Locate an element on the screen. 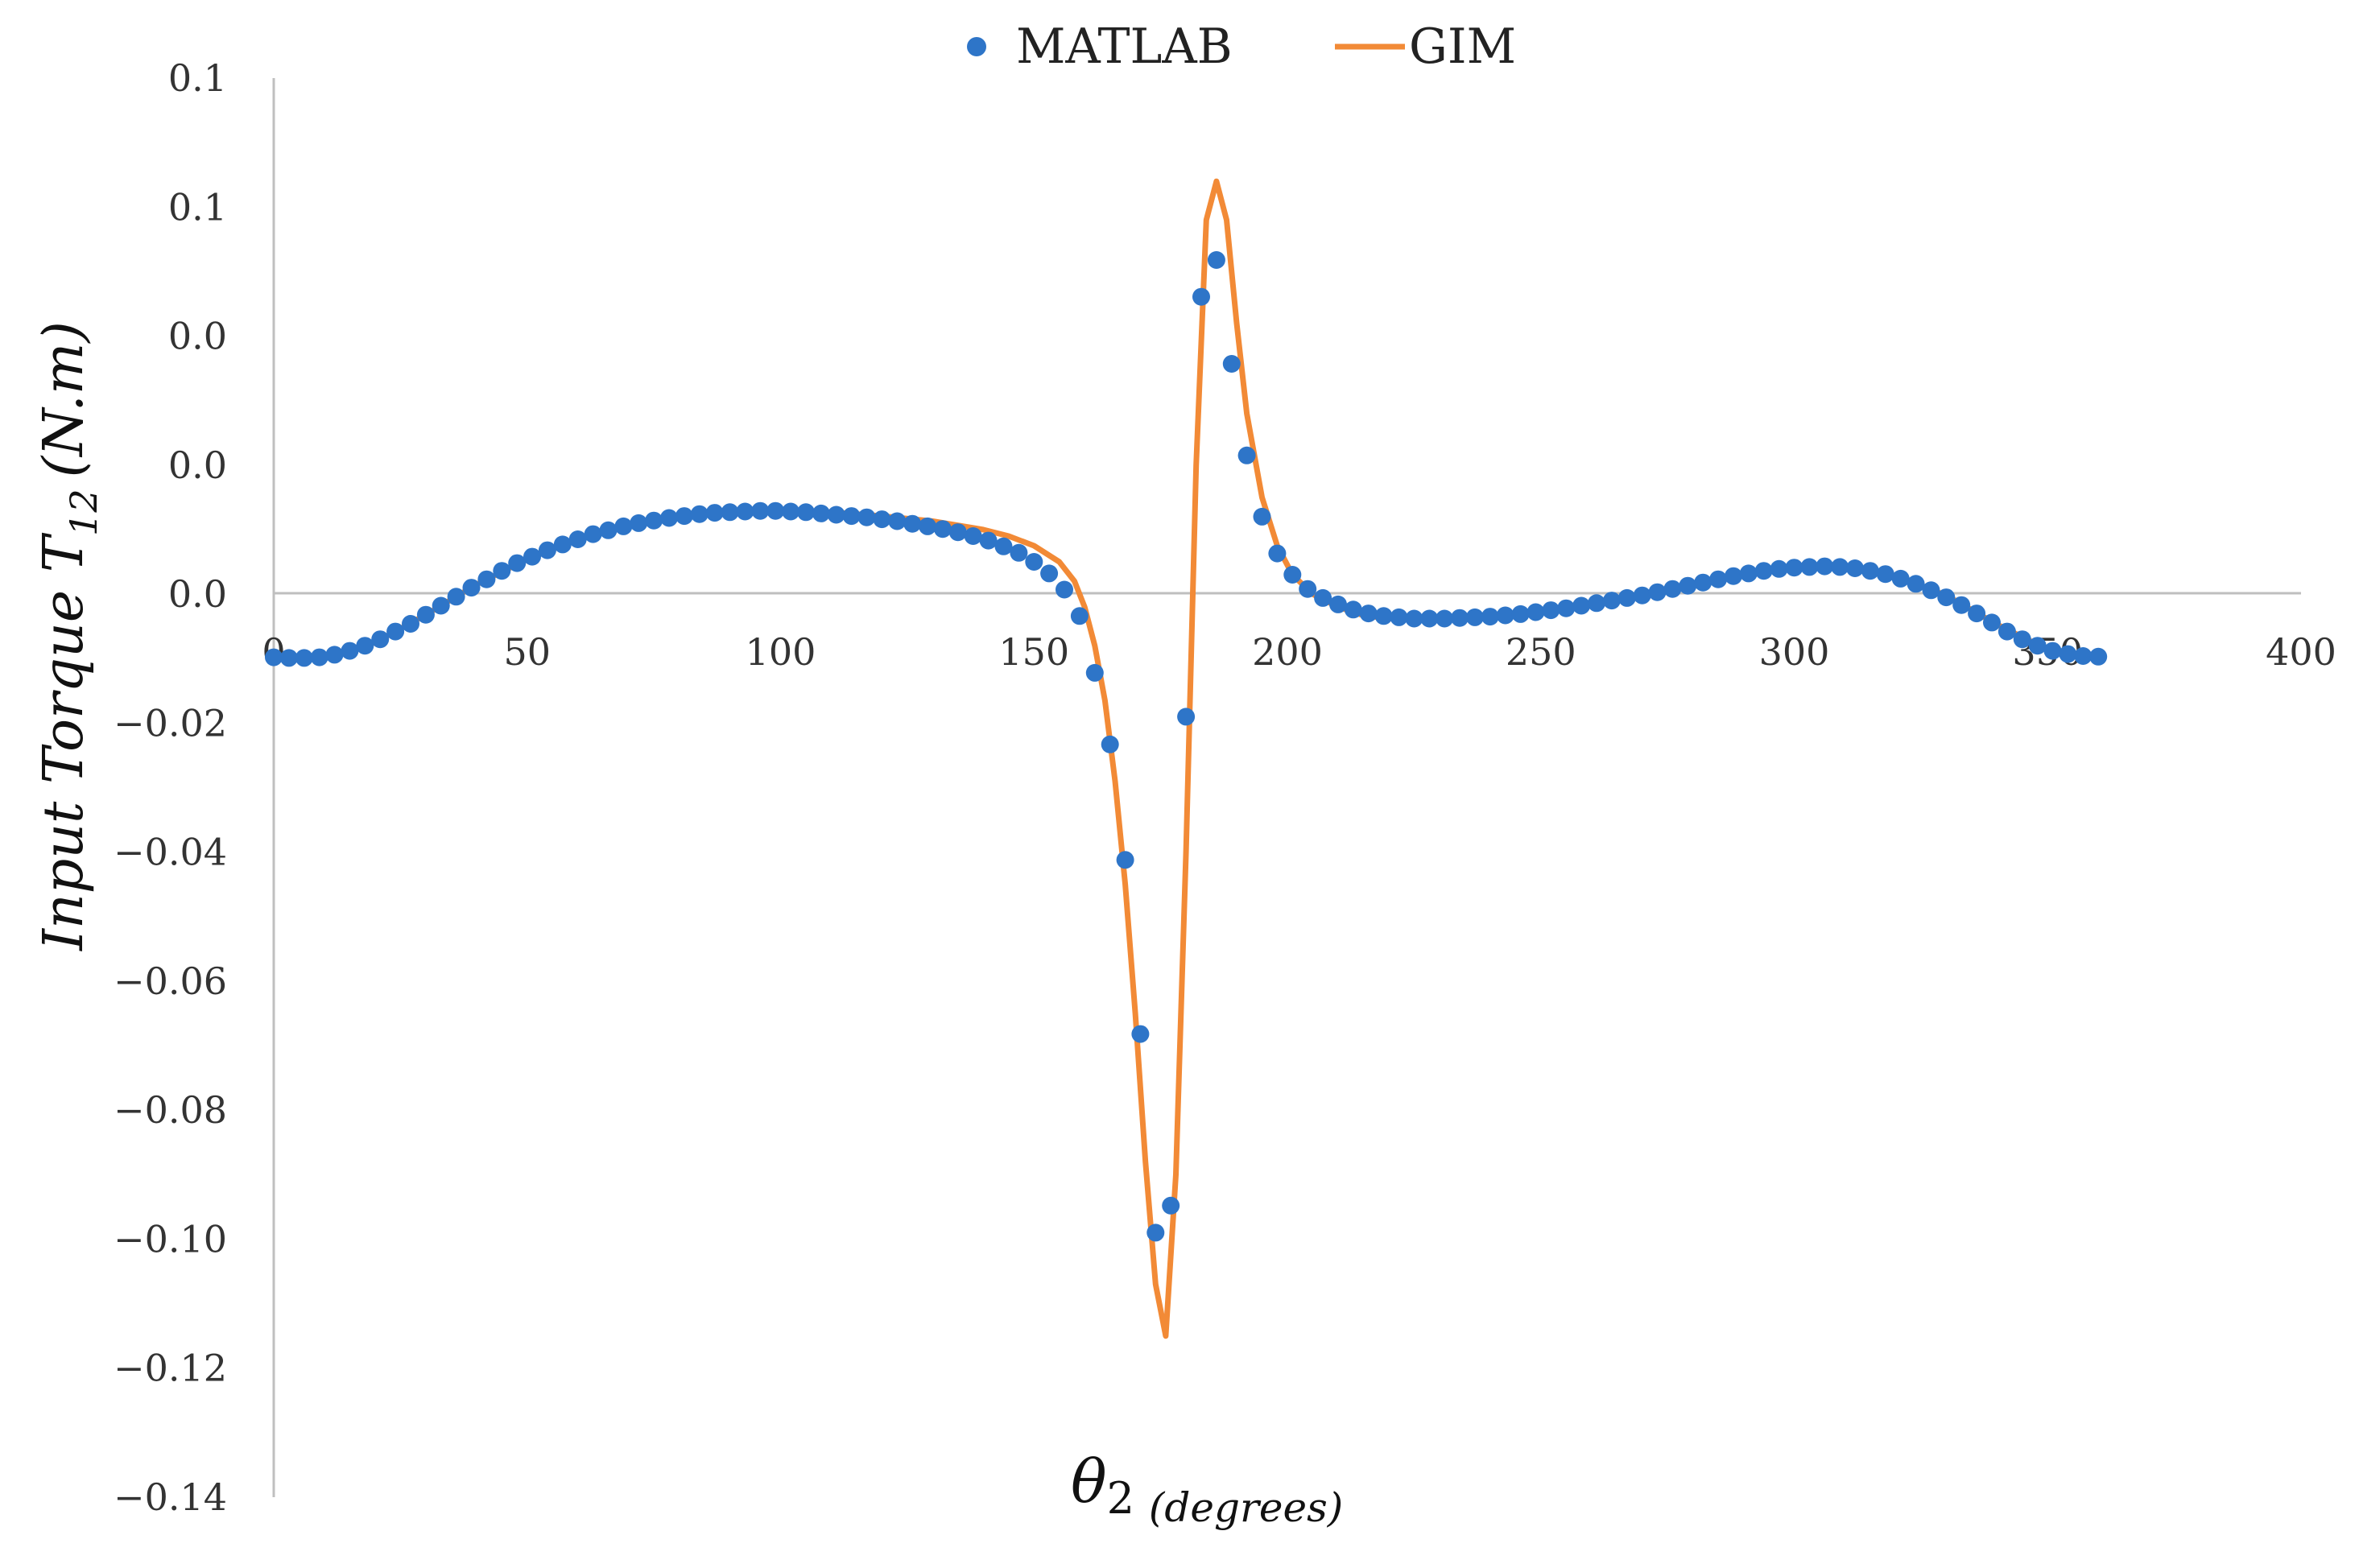  legend-matlab-marker is located at coordinates (976, 46).